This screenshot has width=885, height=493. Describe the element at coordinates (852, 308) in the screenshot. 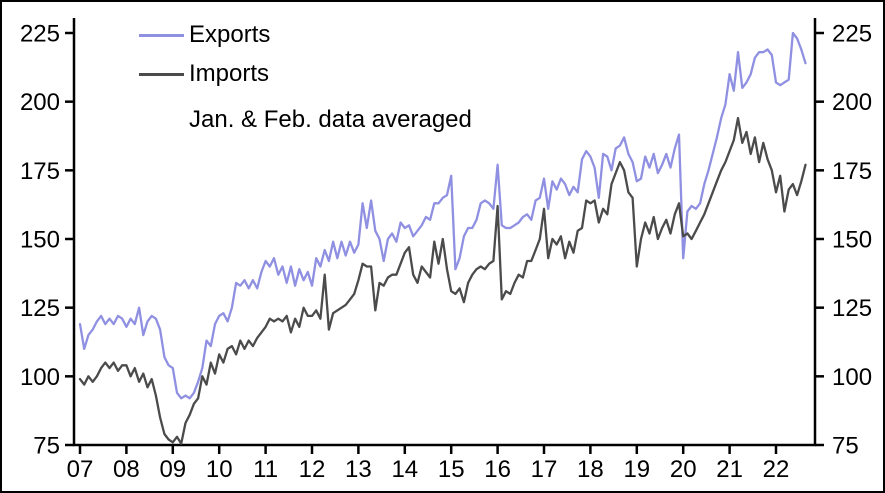

I see `y-axis-label-right: 125` at that location.